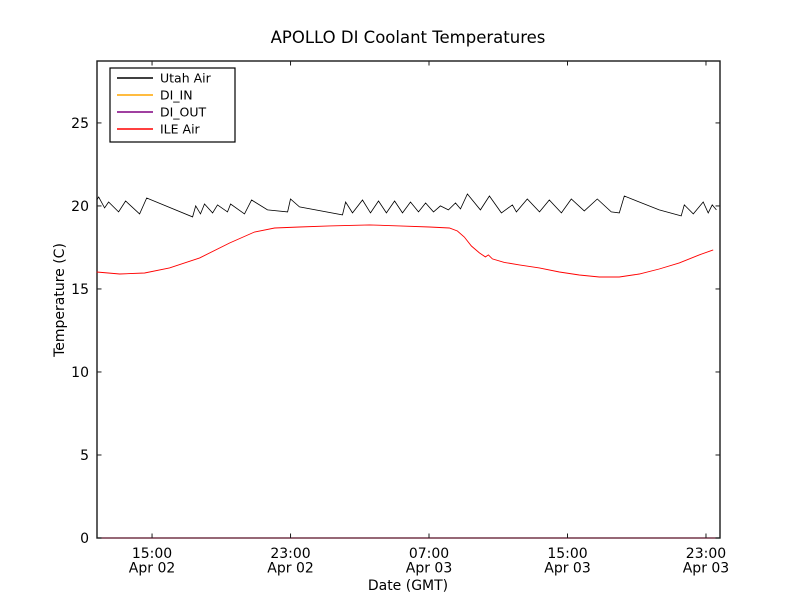 The width and height of the screenshot is (800, 604). I want to click on y-tick-label: 20, so click(80, 207).